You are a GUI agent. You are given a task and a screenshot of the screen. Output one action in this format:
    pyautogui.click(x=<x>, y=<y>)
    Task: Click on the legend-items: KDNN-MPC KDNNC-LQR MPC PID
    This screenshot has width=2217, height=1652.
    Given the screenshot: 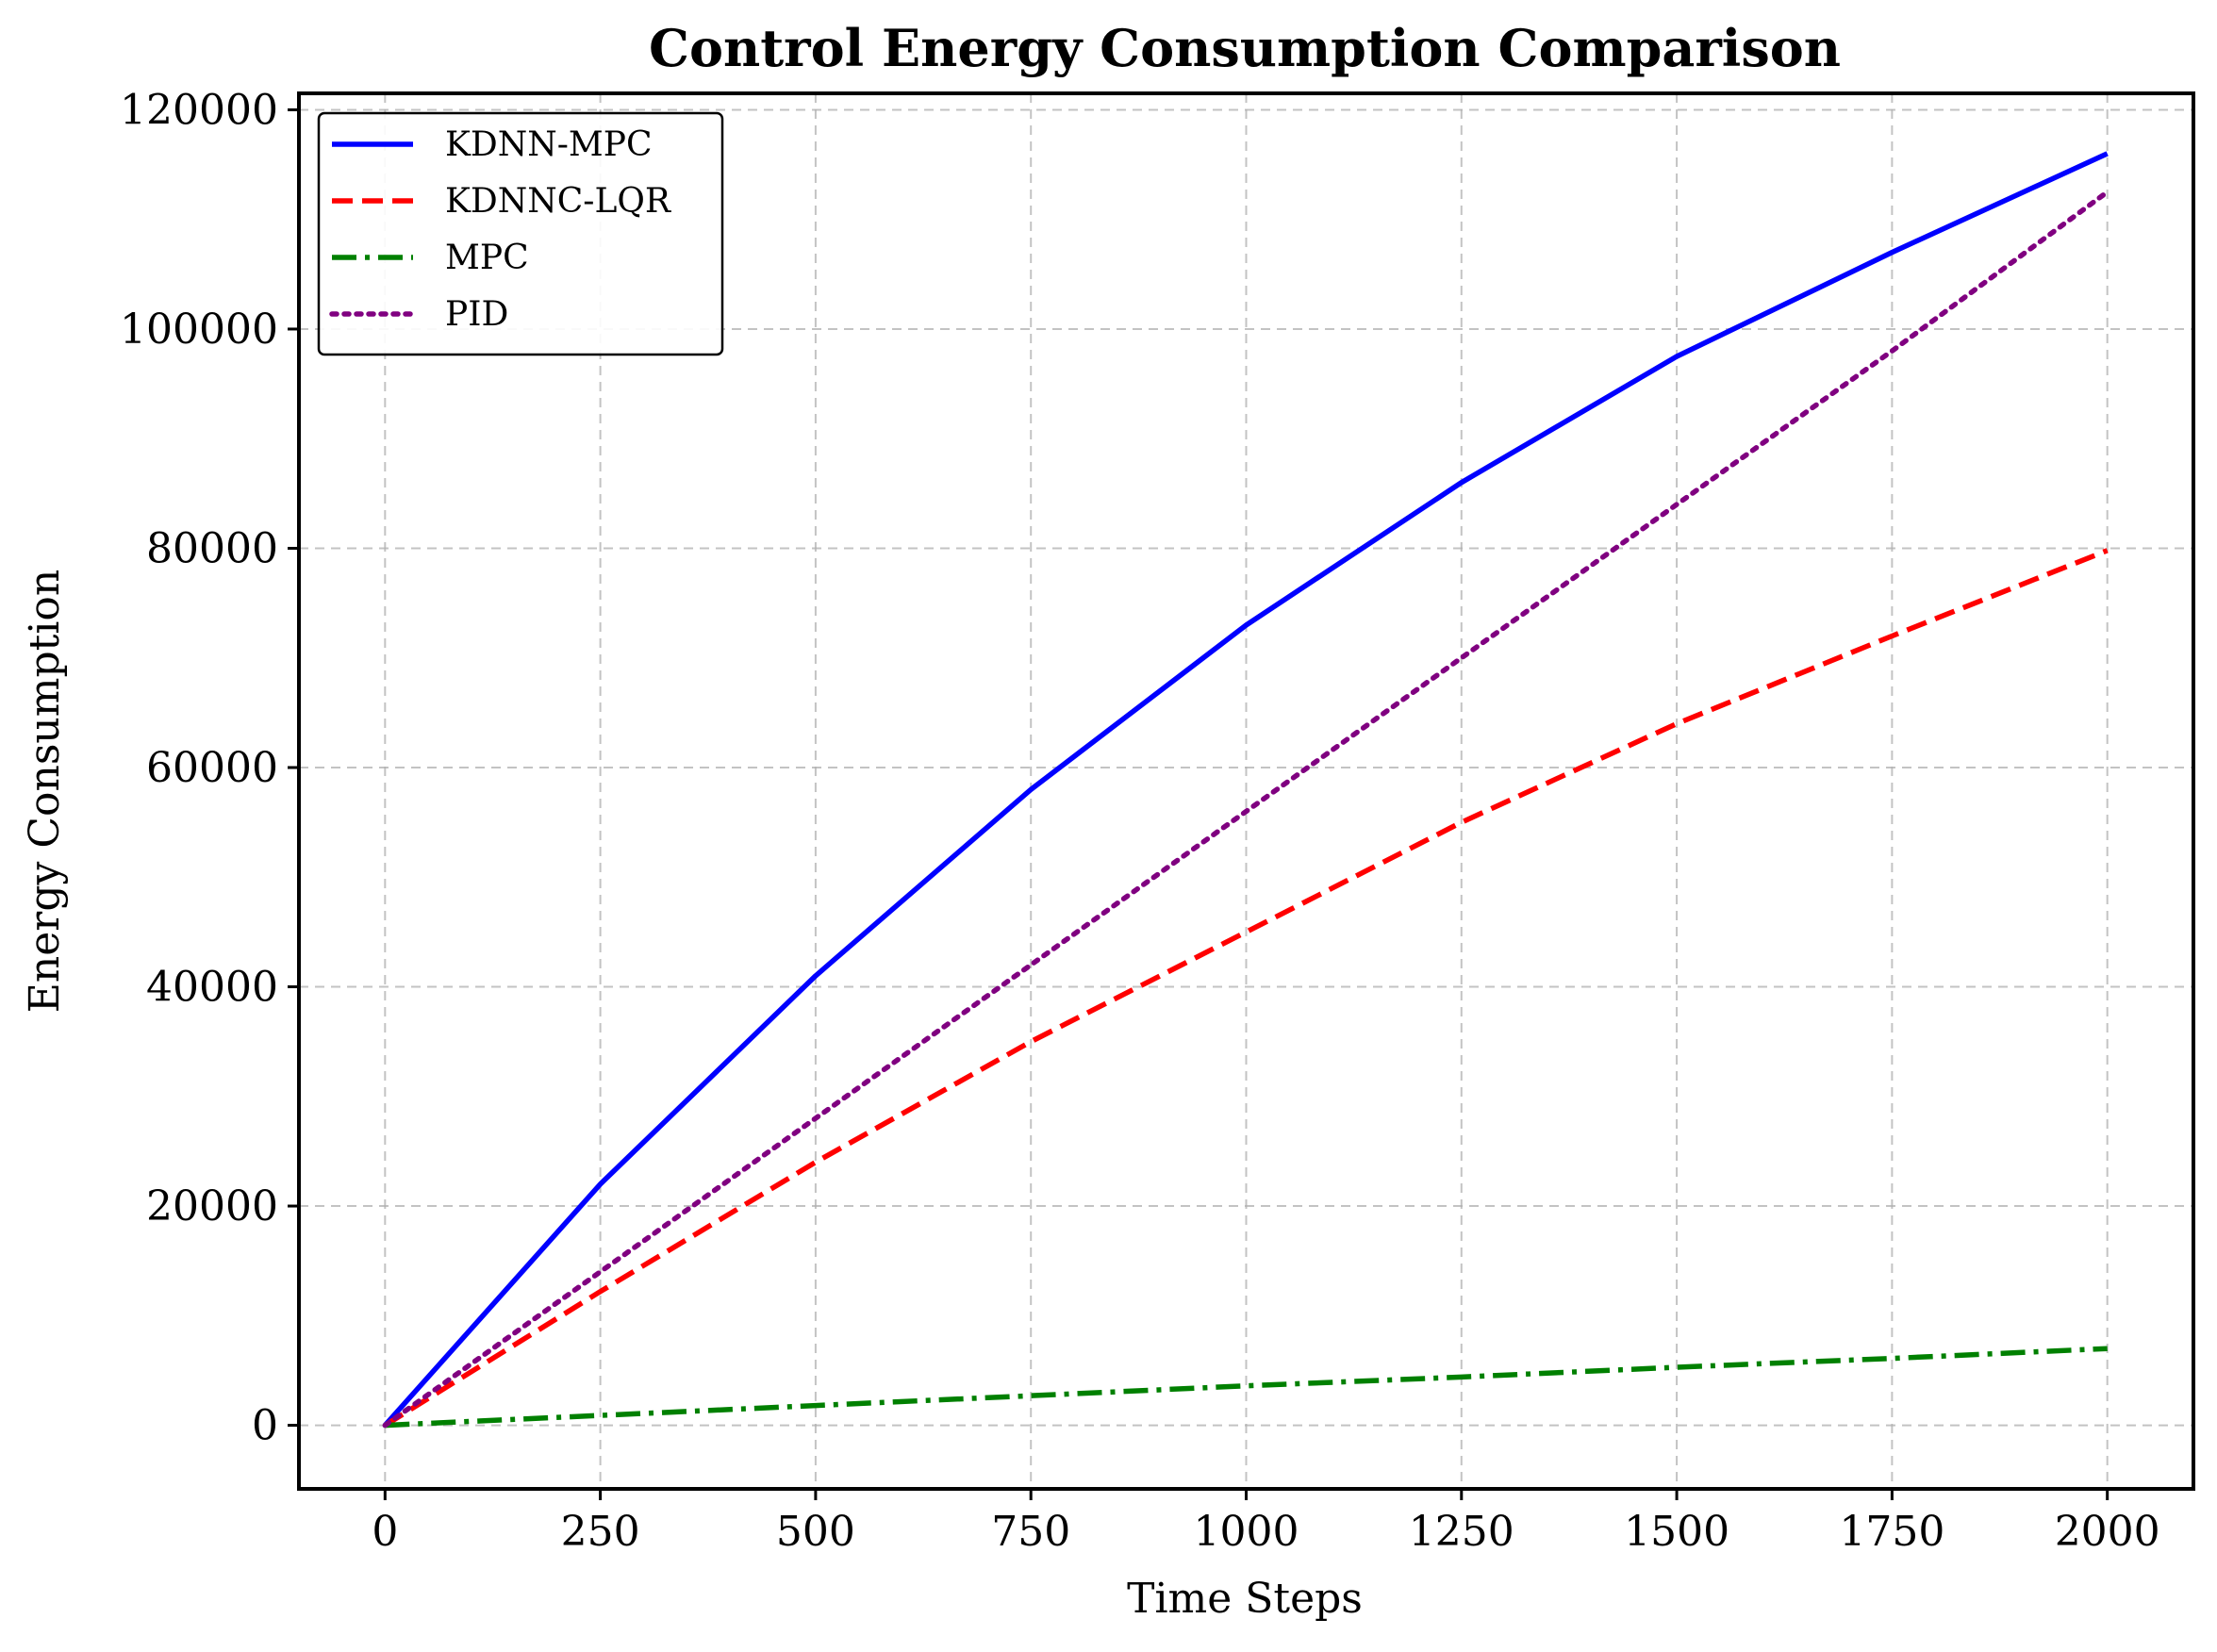 What is the action you would take?
    pyautogui.click(x=500, y=229)
    